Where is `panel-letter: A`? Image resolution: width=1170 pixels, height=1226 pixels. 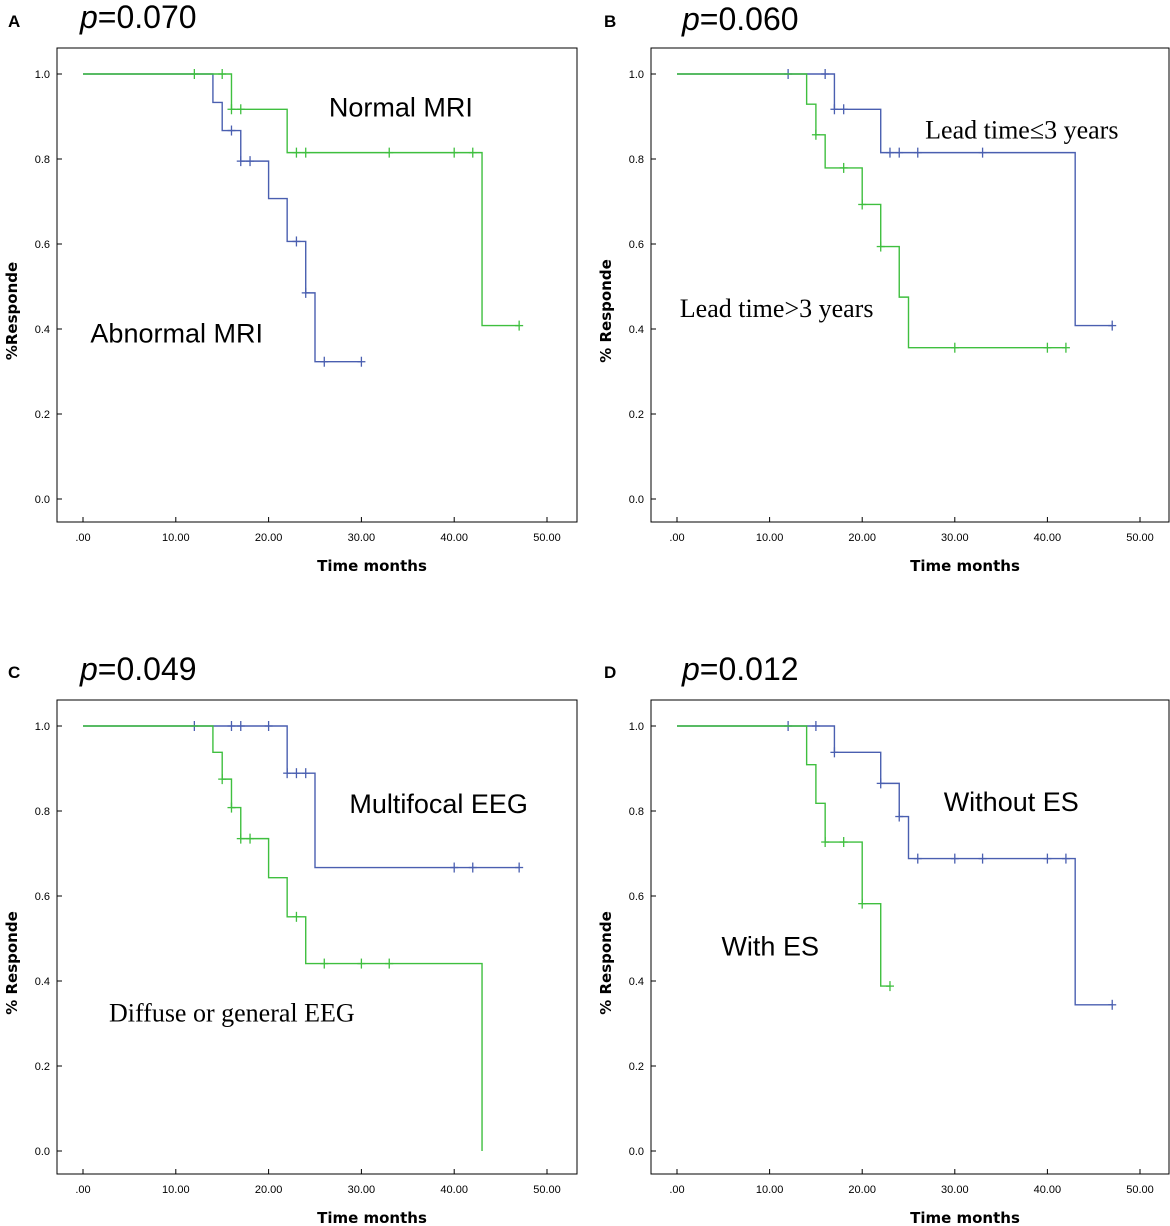
panel-letter: A is located at coordinates (14, 21).